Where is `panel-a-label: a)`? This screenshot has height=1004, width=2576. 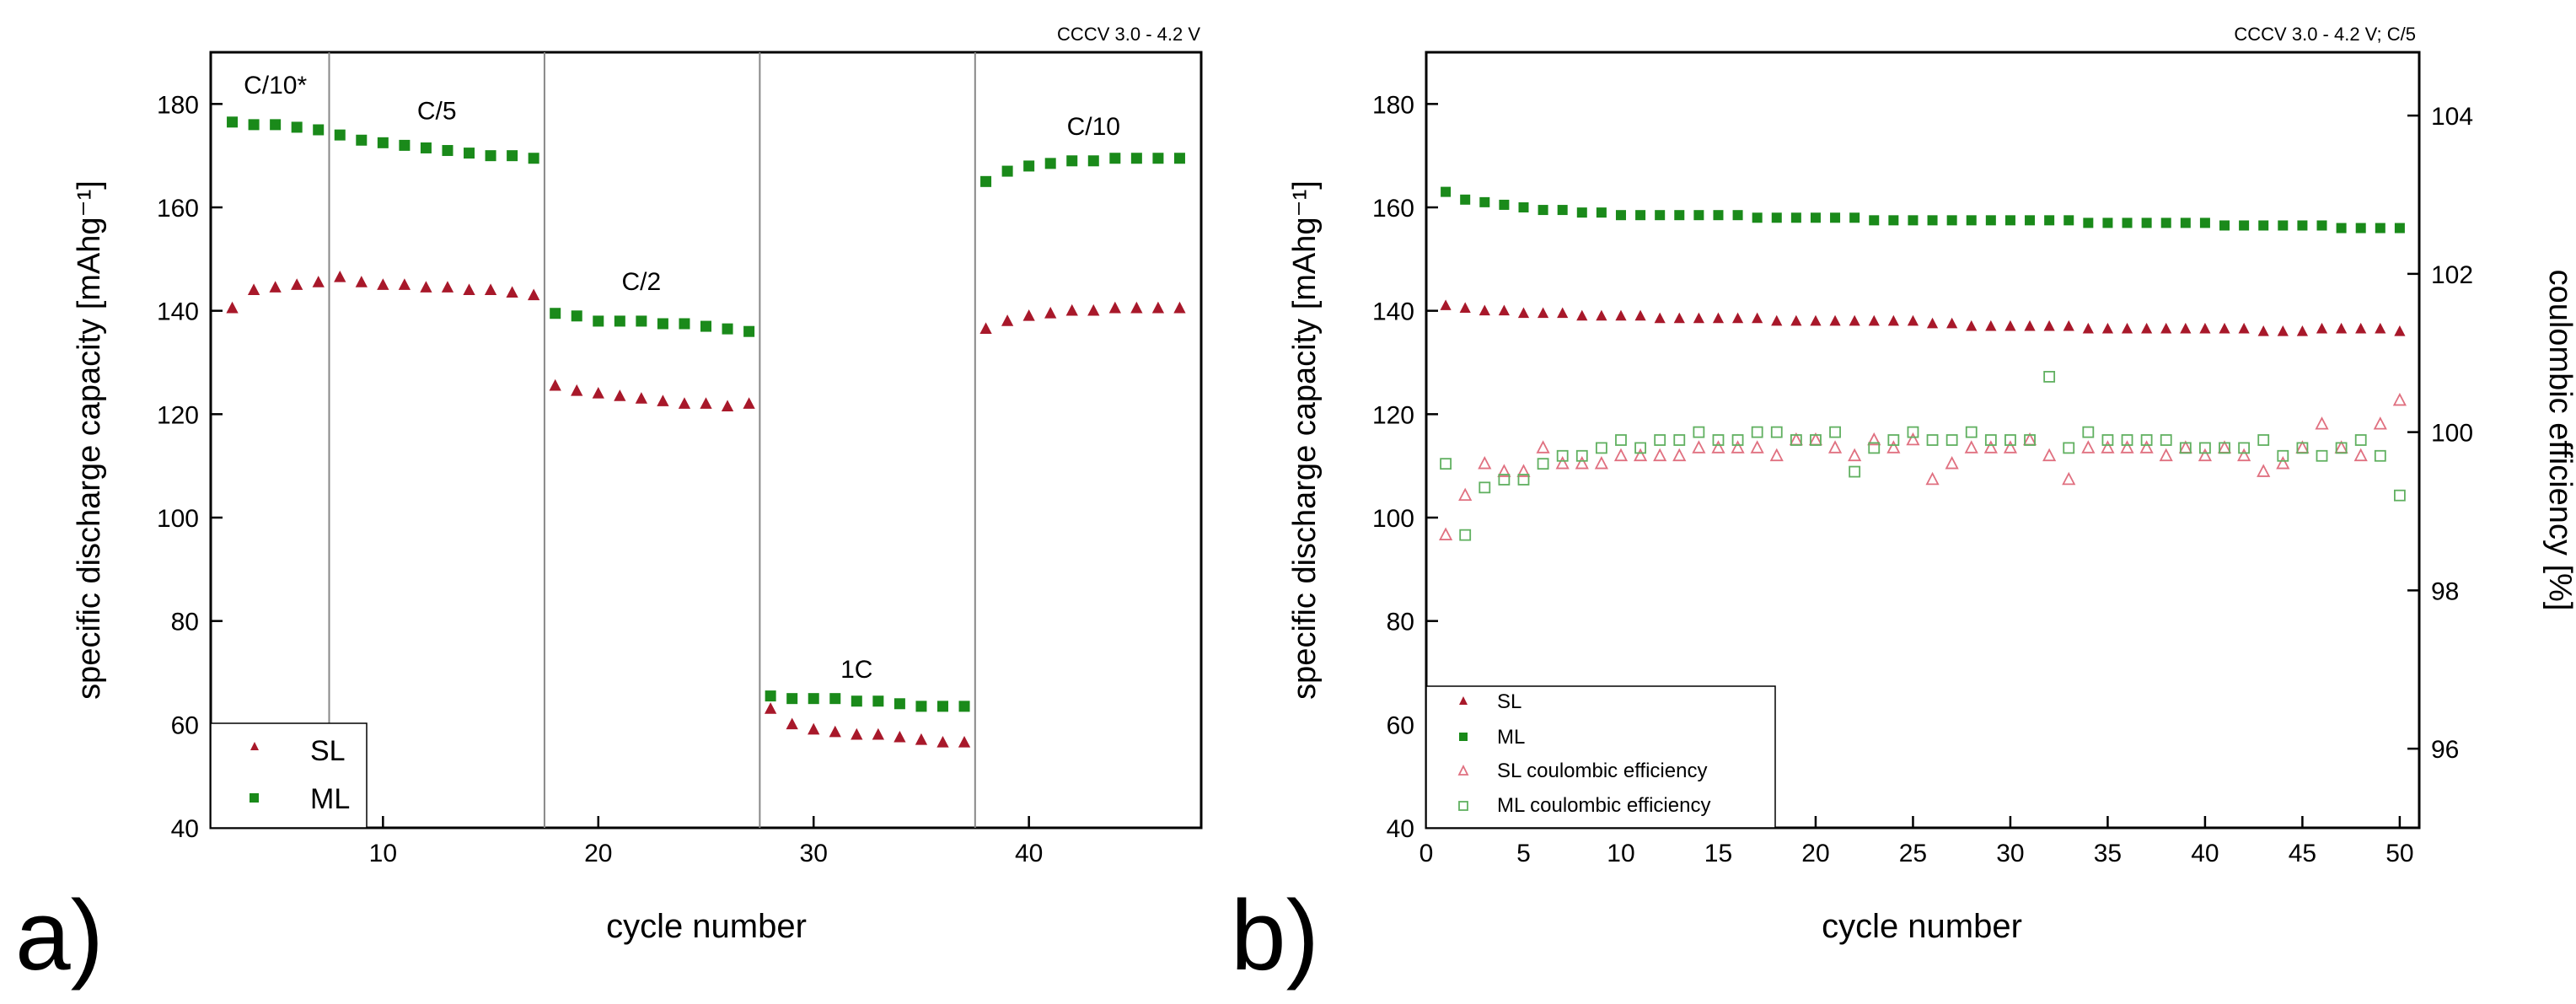 panel-a-label: a) is located at coordinates (59, 936).